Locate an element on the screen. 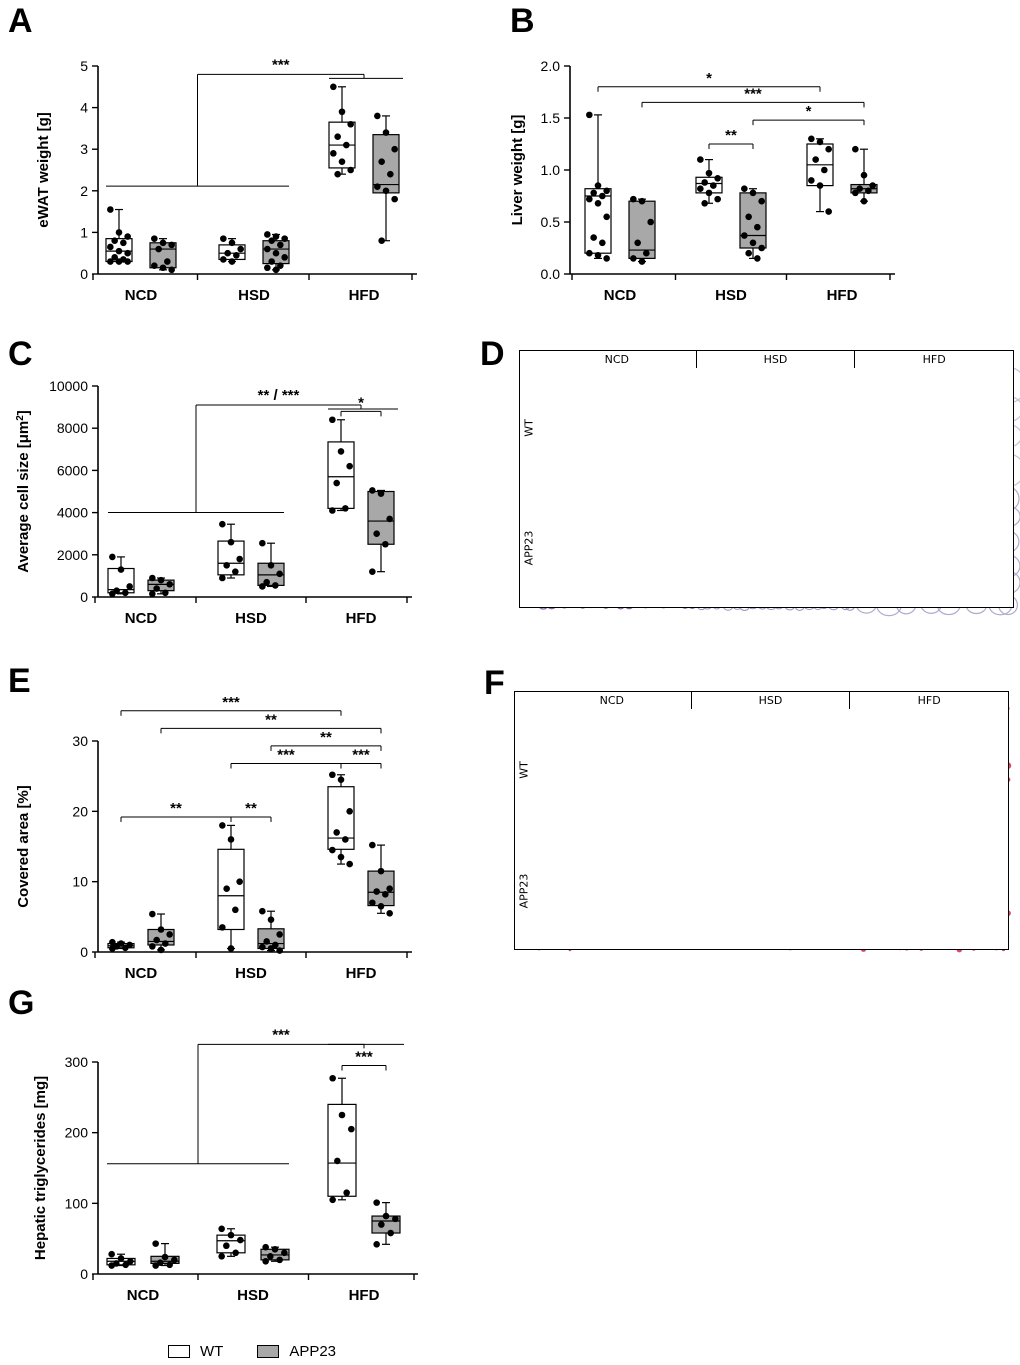 Image resolution: width=1020 pixels, height=1365 pixels. panel-label-b: B is located at coordinates (522, 21).